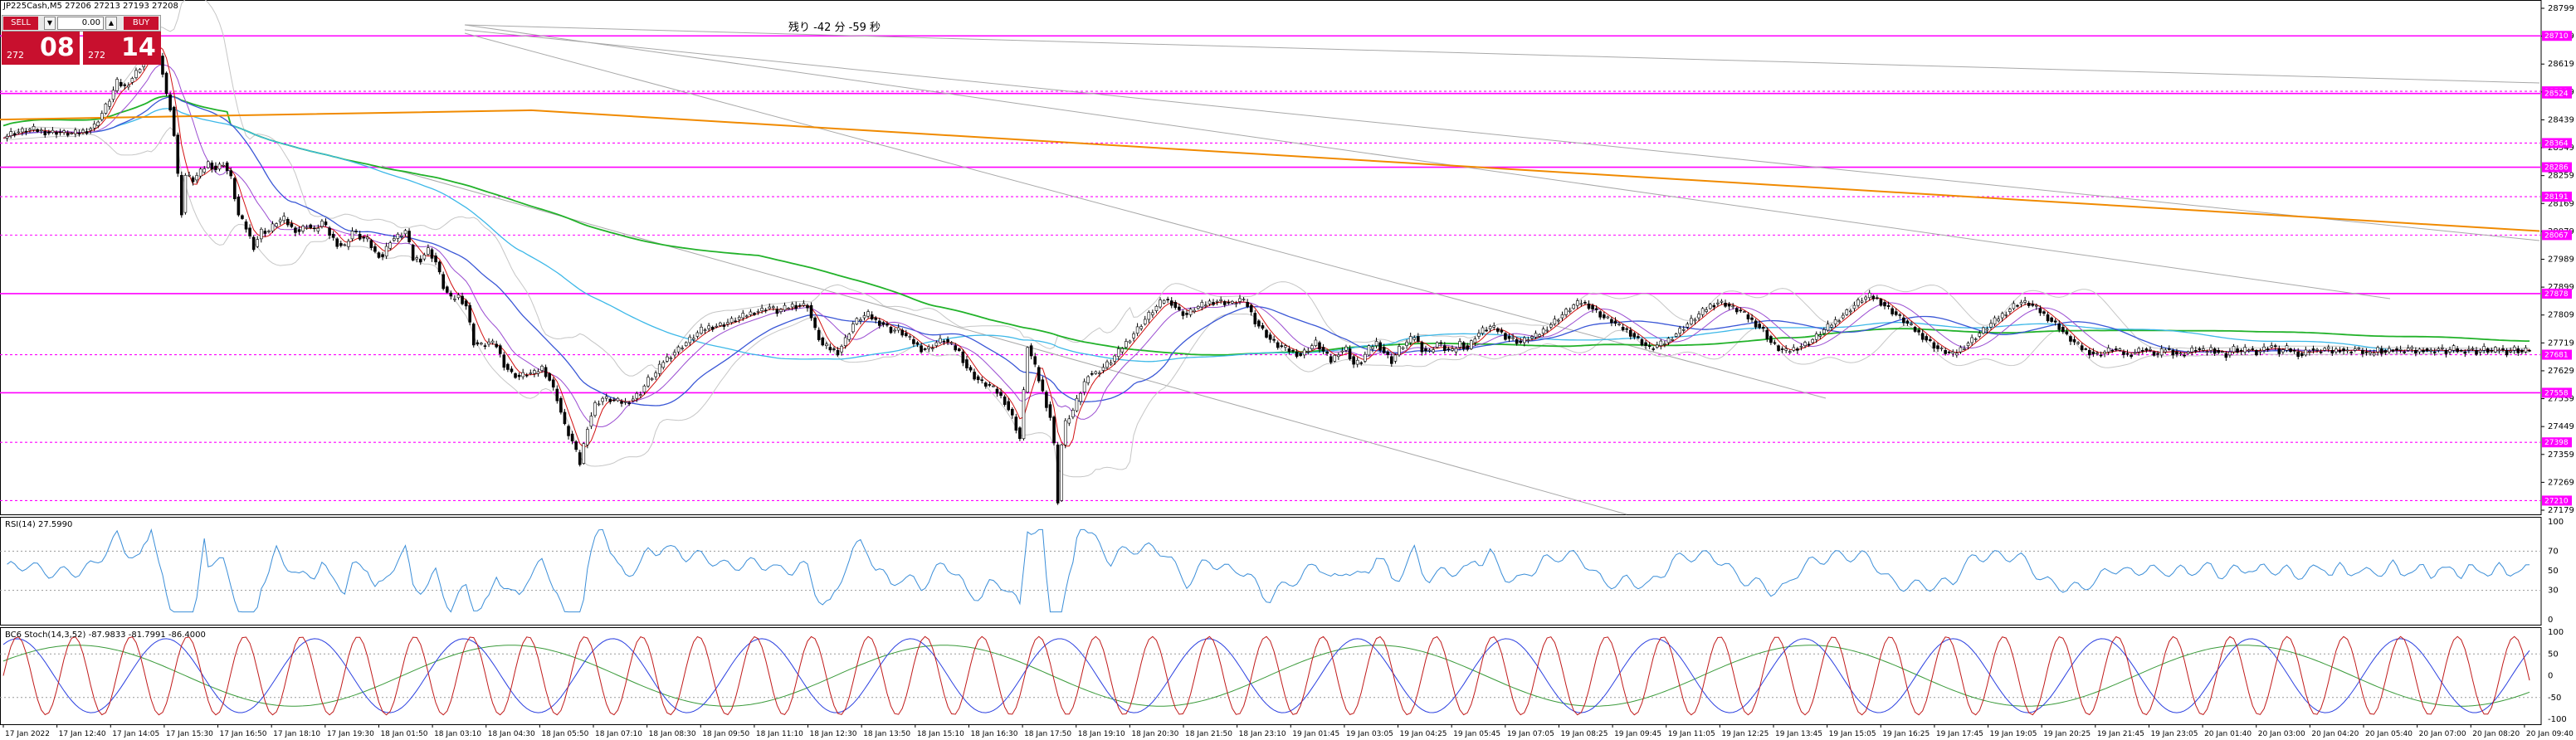 Image resolution: width=2576 pixels, height=740 pixels. Describe the element at coordinates (50, 23) in the screenshot. I see `lot-decrease-button: ▼` at that location.